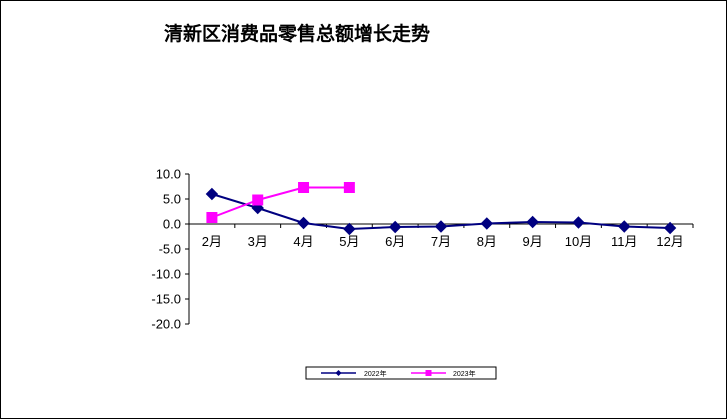 The height and width of the screenshot is (419, 727). Describe the element at coordinates (375, 373) in the screenshot. I see `legend-label: 2022年` at that location.